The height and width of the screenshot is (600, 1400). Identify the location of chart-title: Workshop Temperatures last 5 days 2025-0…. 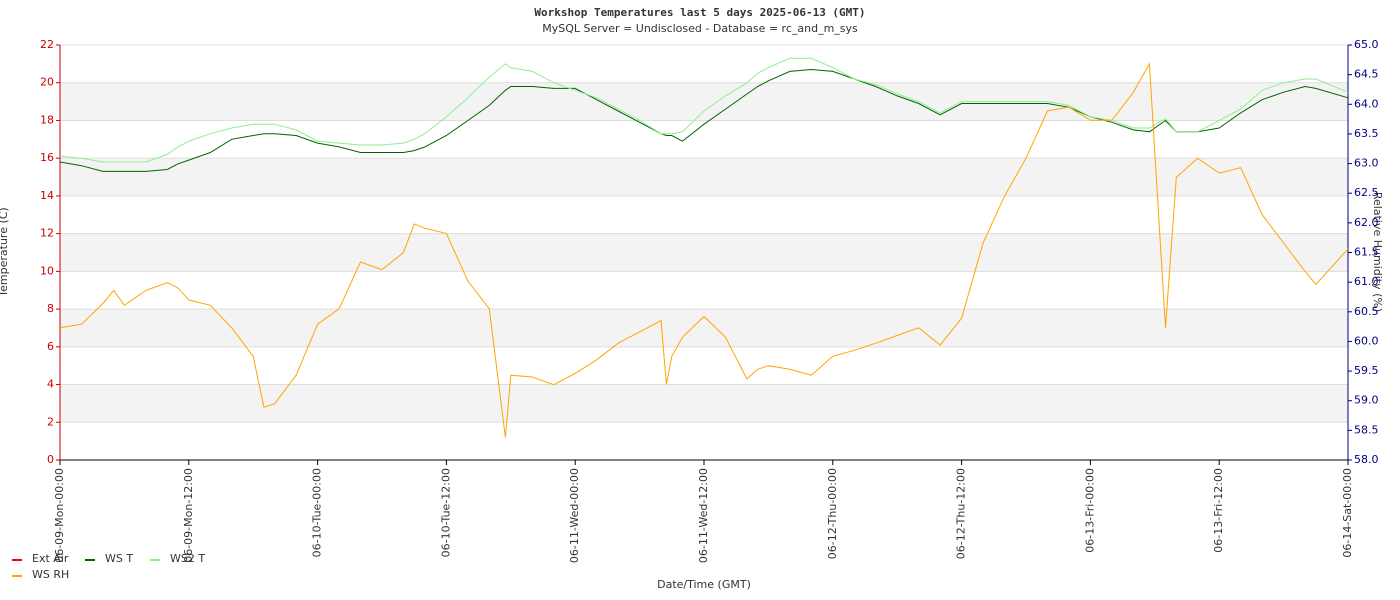
(699, 12).